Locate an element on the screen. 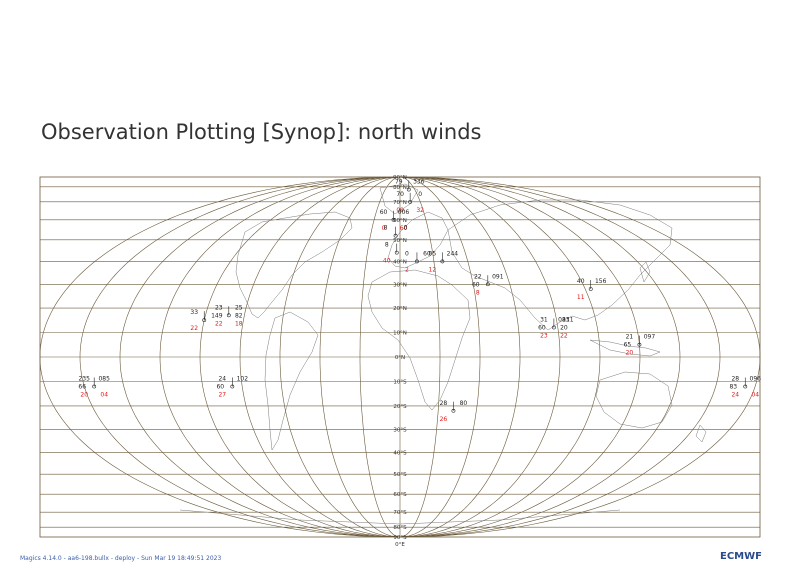  obs-value: 156 is located at coordinates (601, 281).